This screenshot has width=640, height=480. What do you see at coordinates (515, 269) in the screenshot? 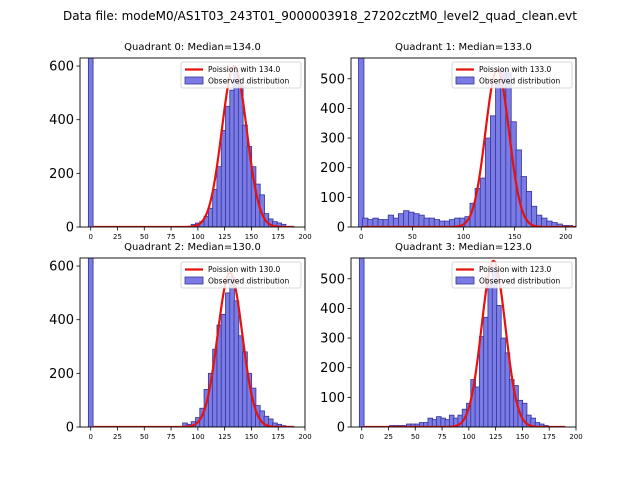
I see `legend-fit-label: Poission with 123.0` at bounding box center [515, 269].